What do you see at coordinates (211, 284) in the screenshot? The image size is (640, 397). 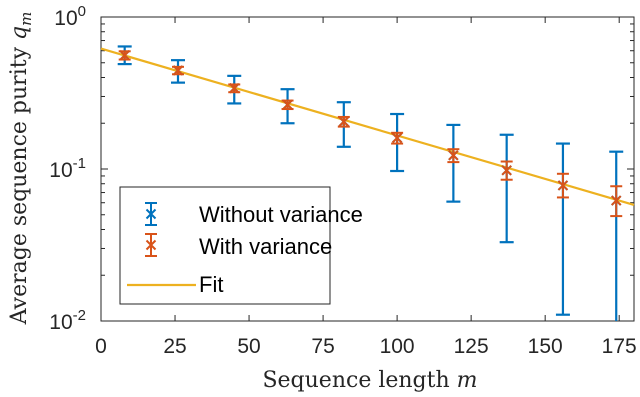 I see `legend-label-fit: Fit` at bounding box center [211, 284].